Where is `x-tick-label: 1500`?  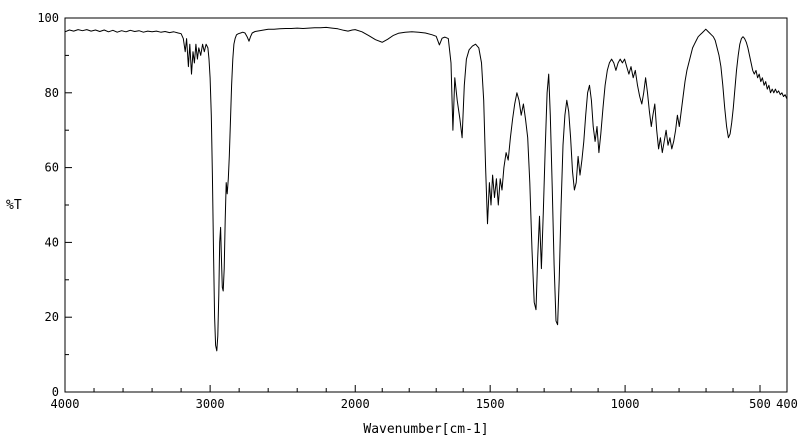
x-tick-label: 1500 is located at coordinates (490, 404).